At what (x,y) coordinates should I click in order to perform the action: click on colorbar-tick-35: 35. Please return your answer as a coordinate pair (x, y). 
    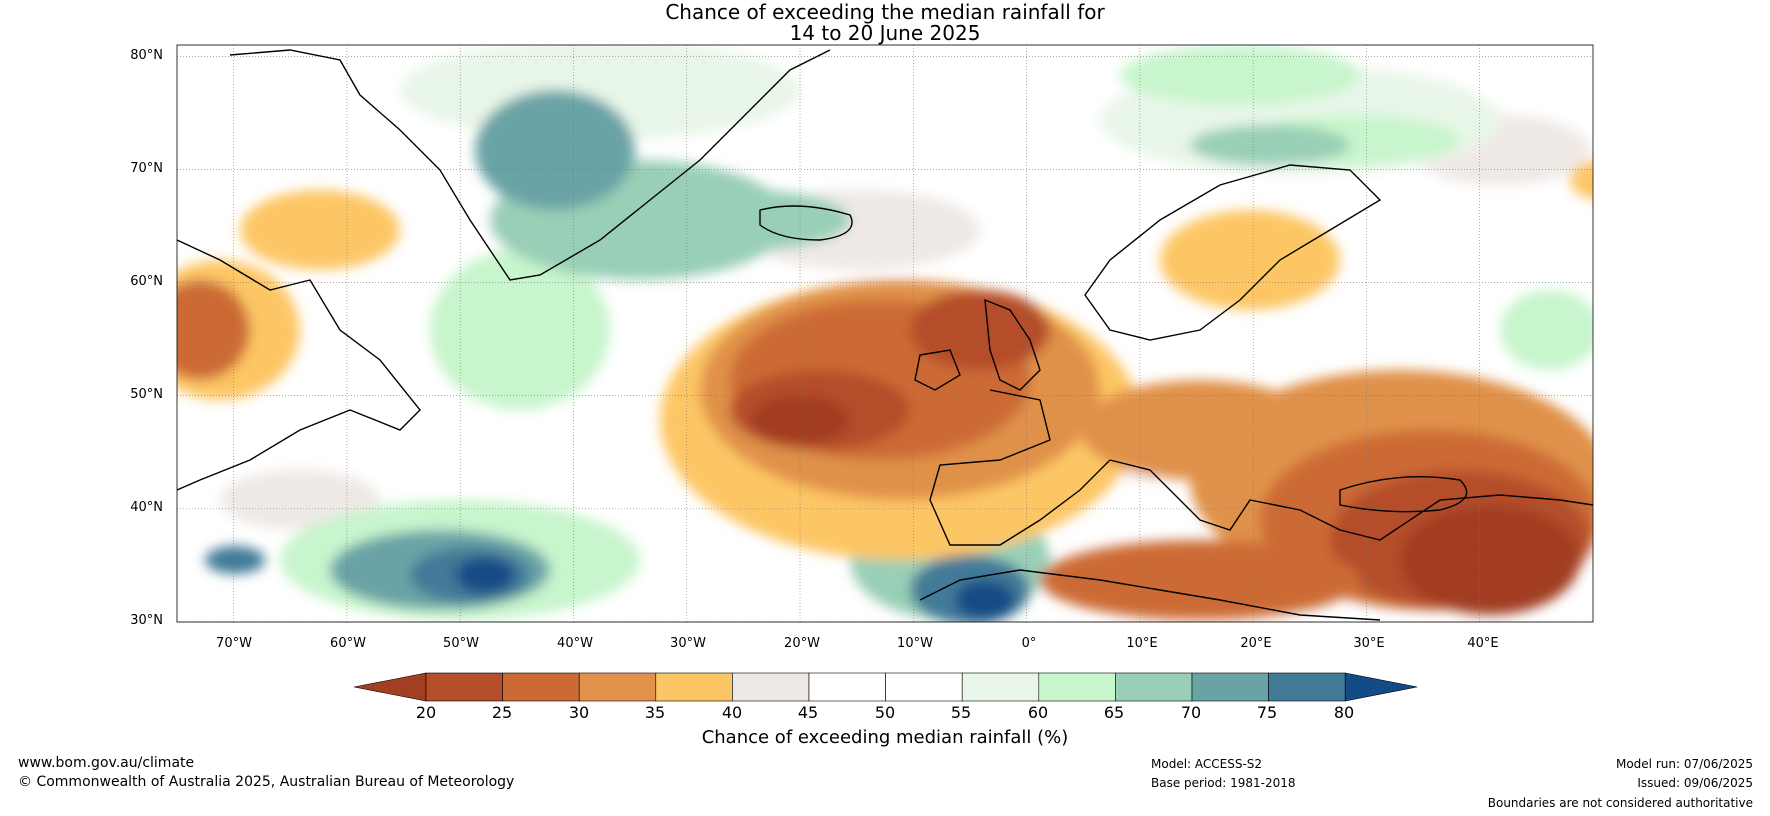
    Looking at the image, I should click on (655, 712).